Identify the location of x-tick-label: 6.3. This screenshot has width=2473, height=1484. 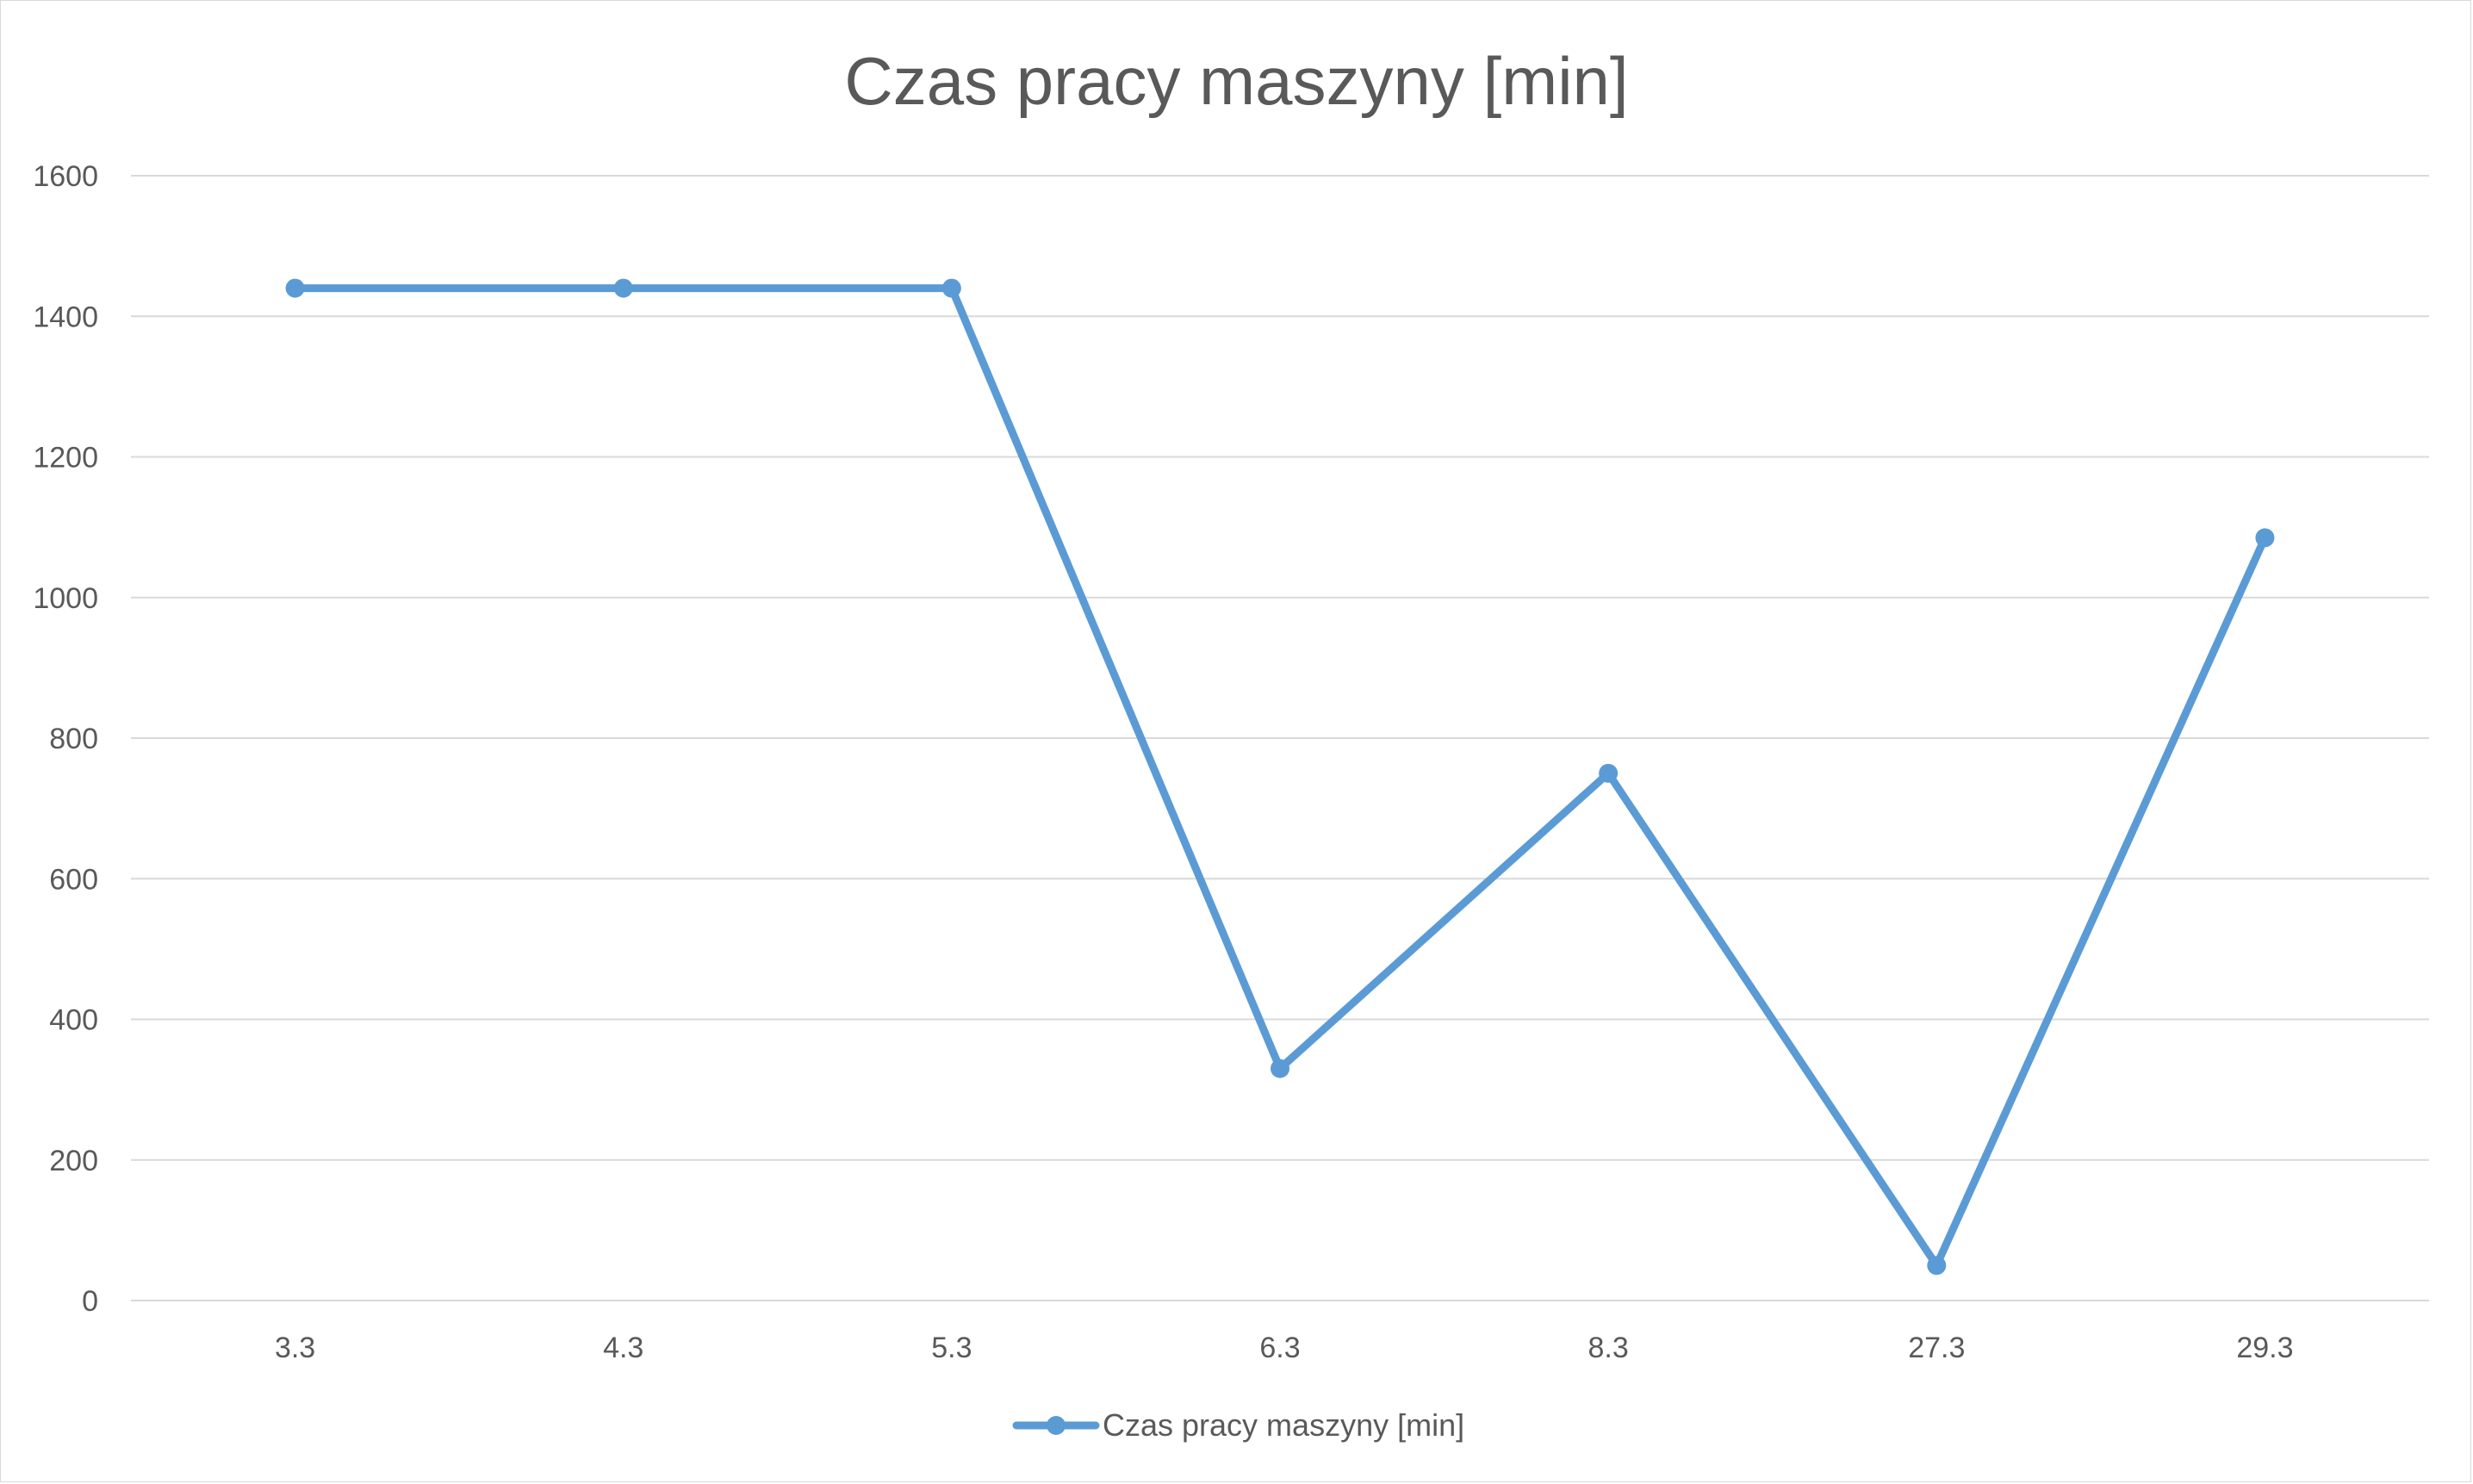
(1280, 1348).